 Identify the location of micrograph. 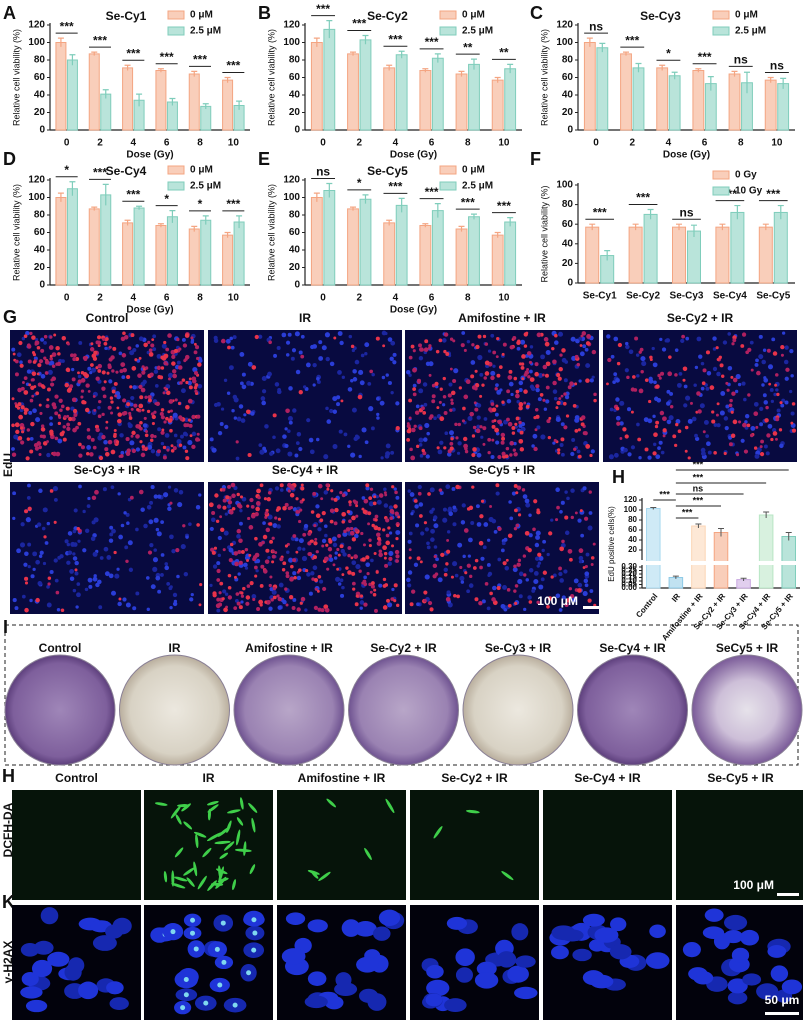
(208, 845).